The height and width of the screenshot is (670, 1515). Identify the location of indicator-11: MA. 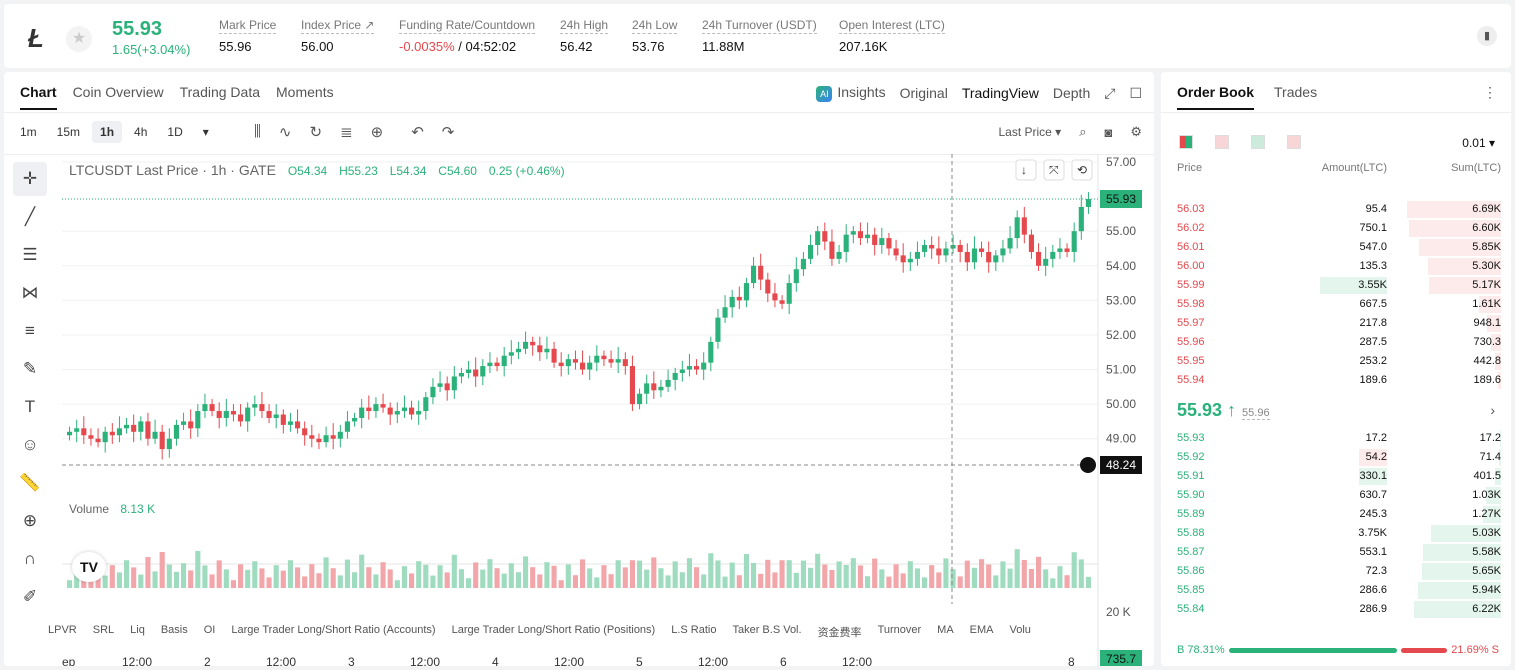
(945, 630).